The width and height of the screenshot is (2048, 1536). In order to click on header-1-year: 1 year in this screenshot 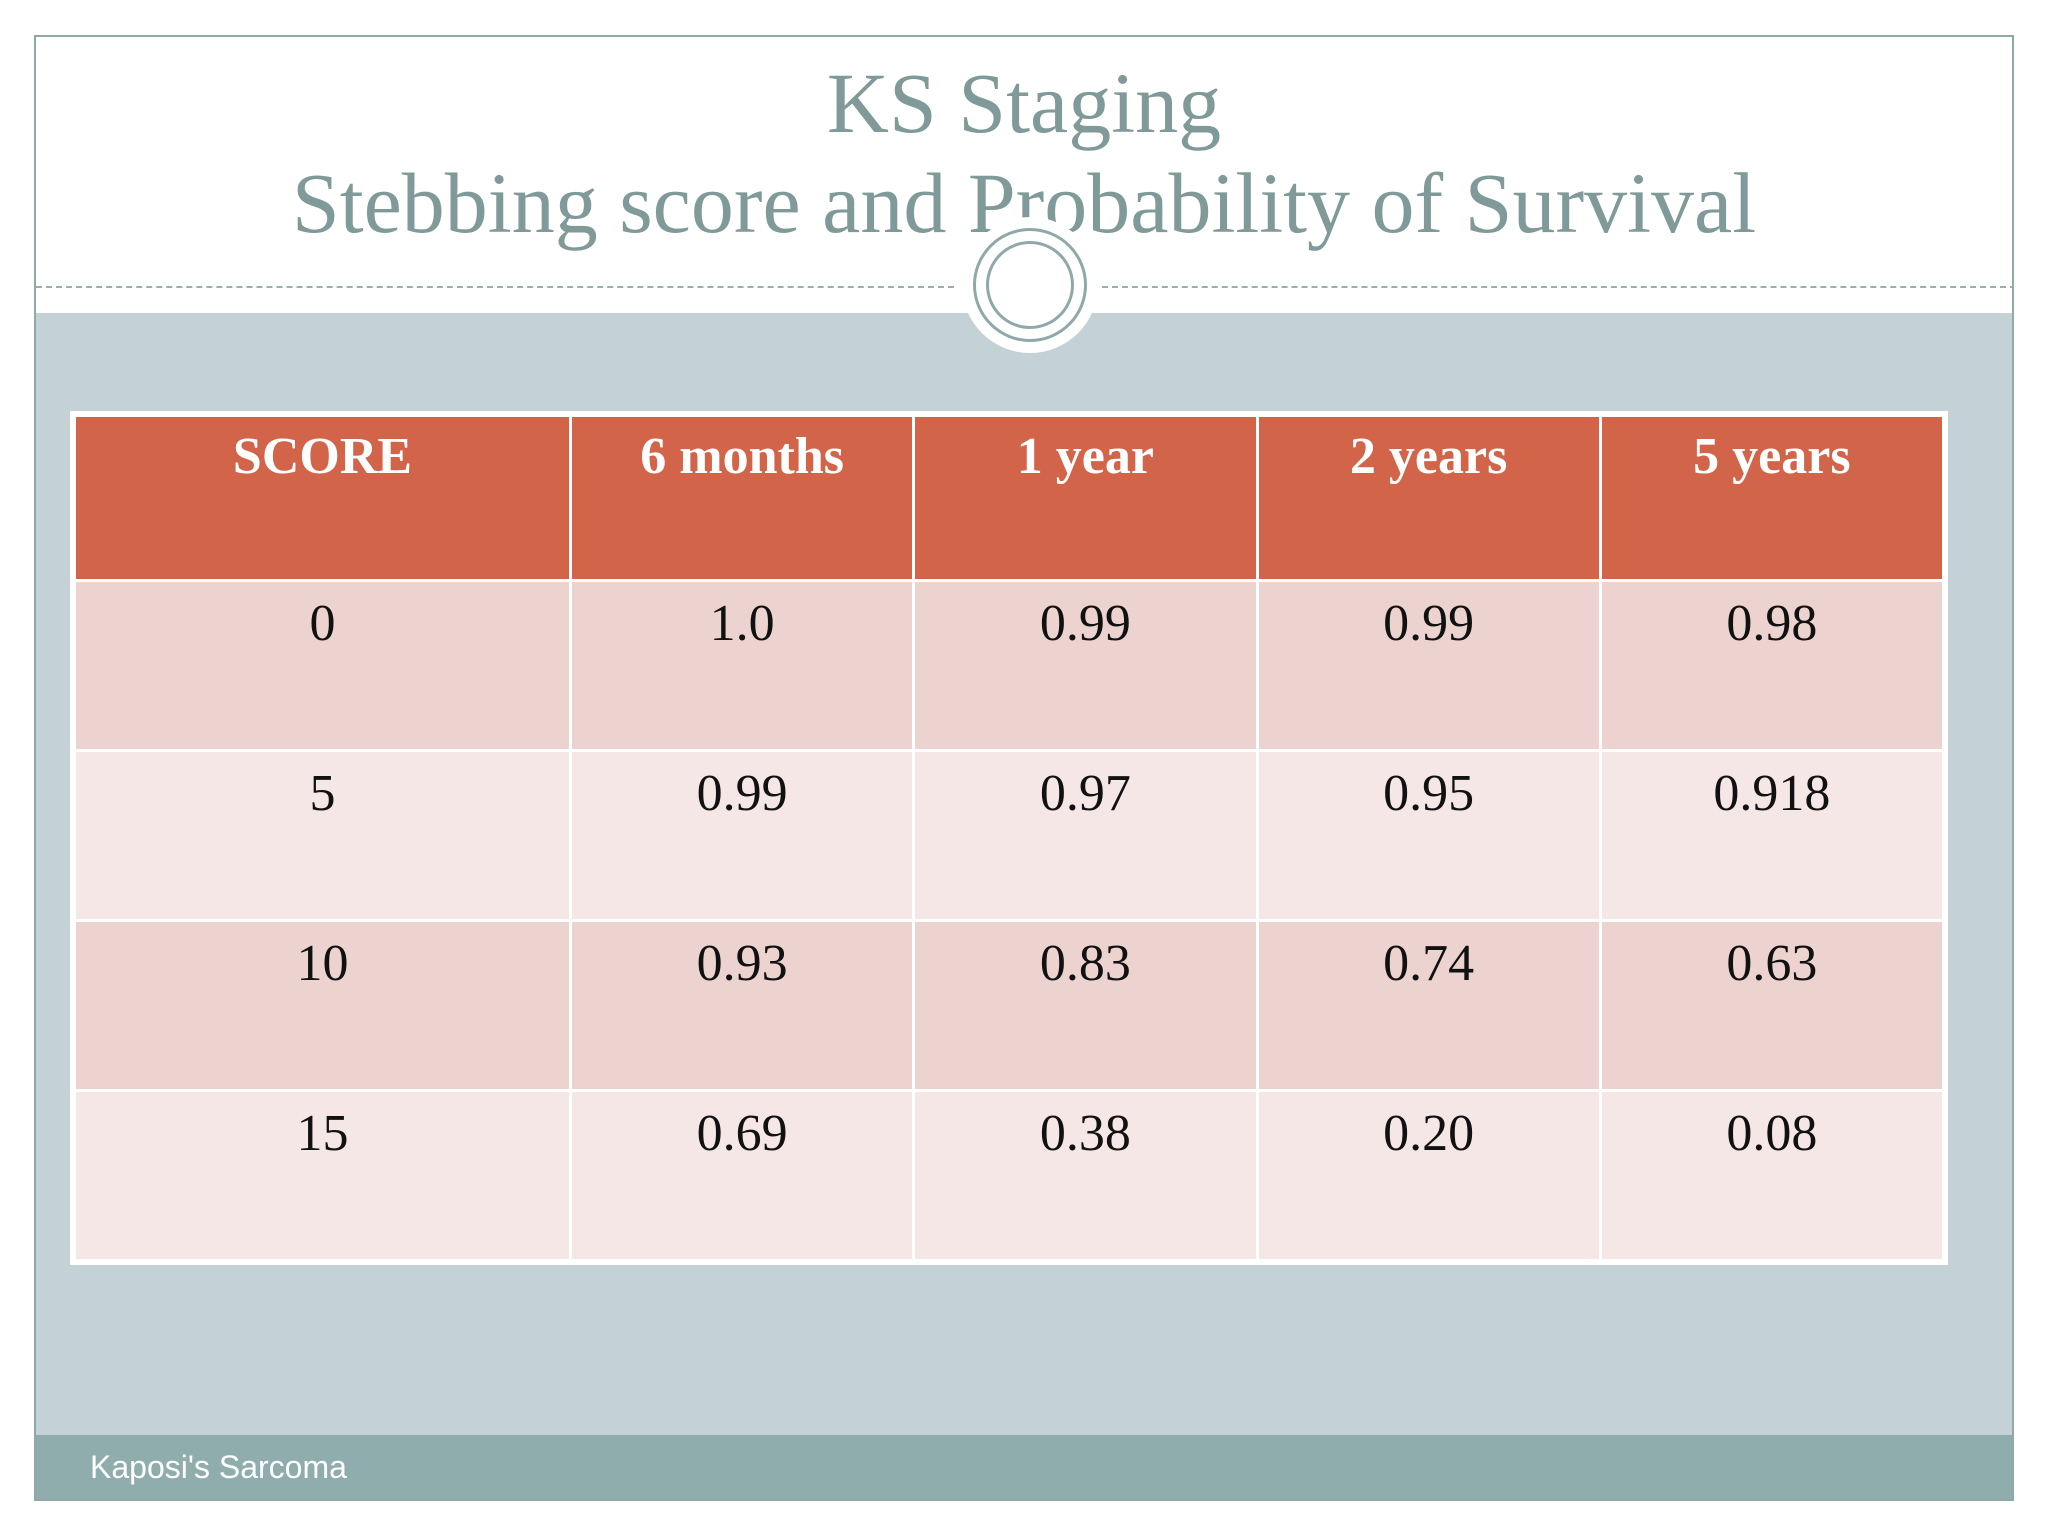, I will do `click(1085, 498)`.